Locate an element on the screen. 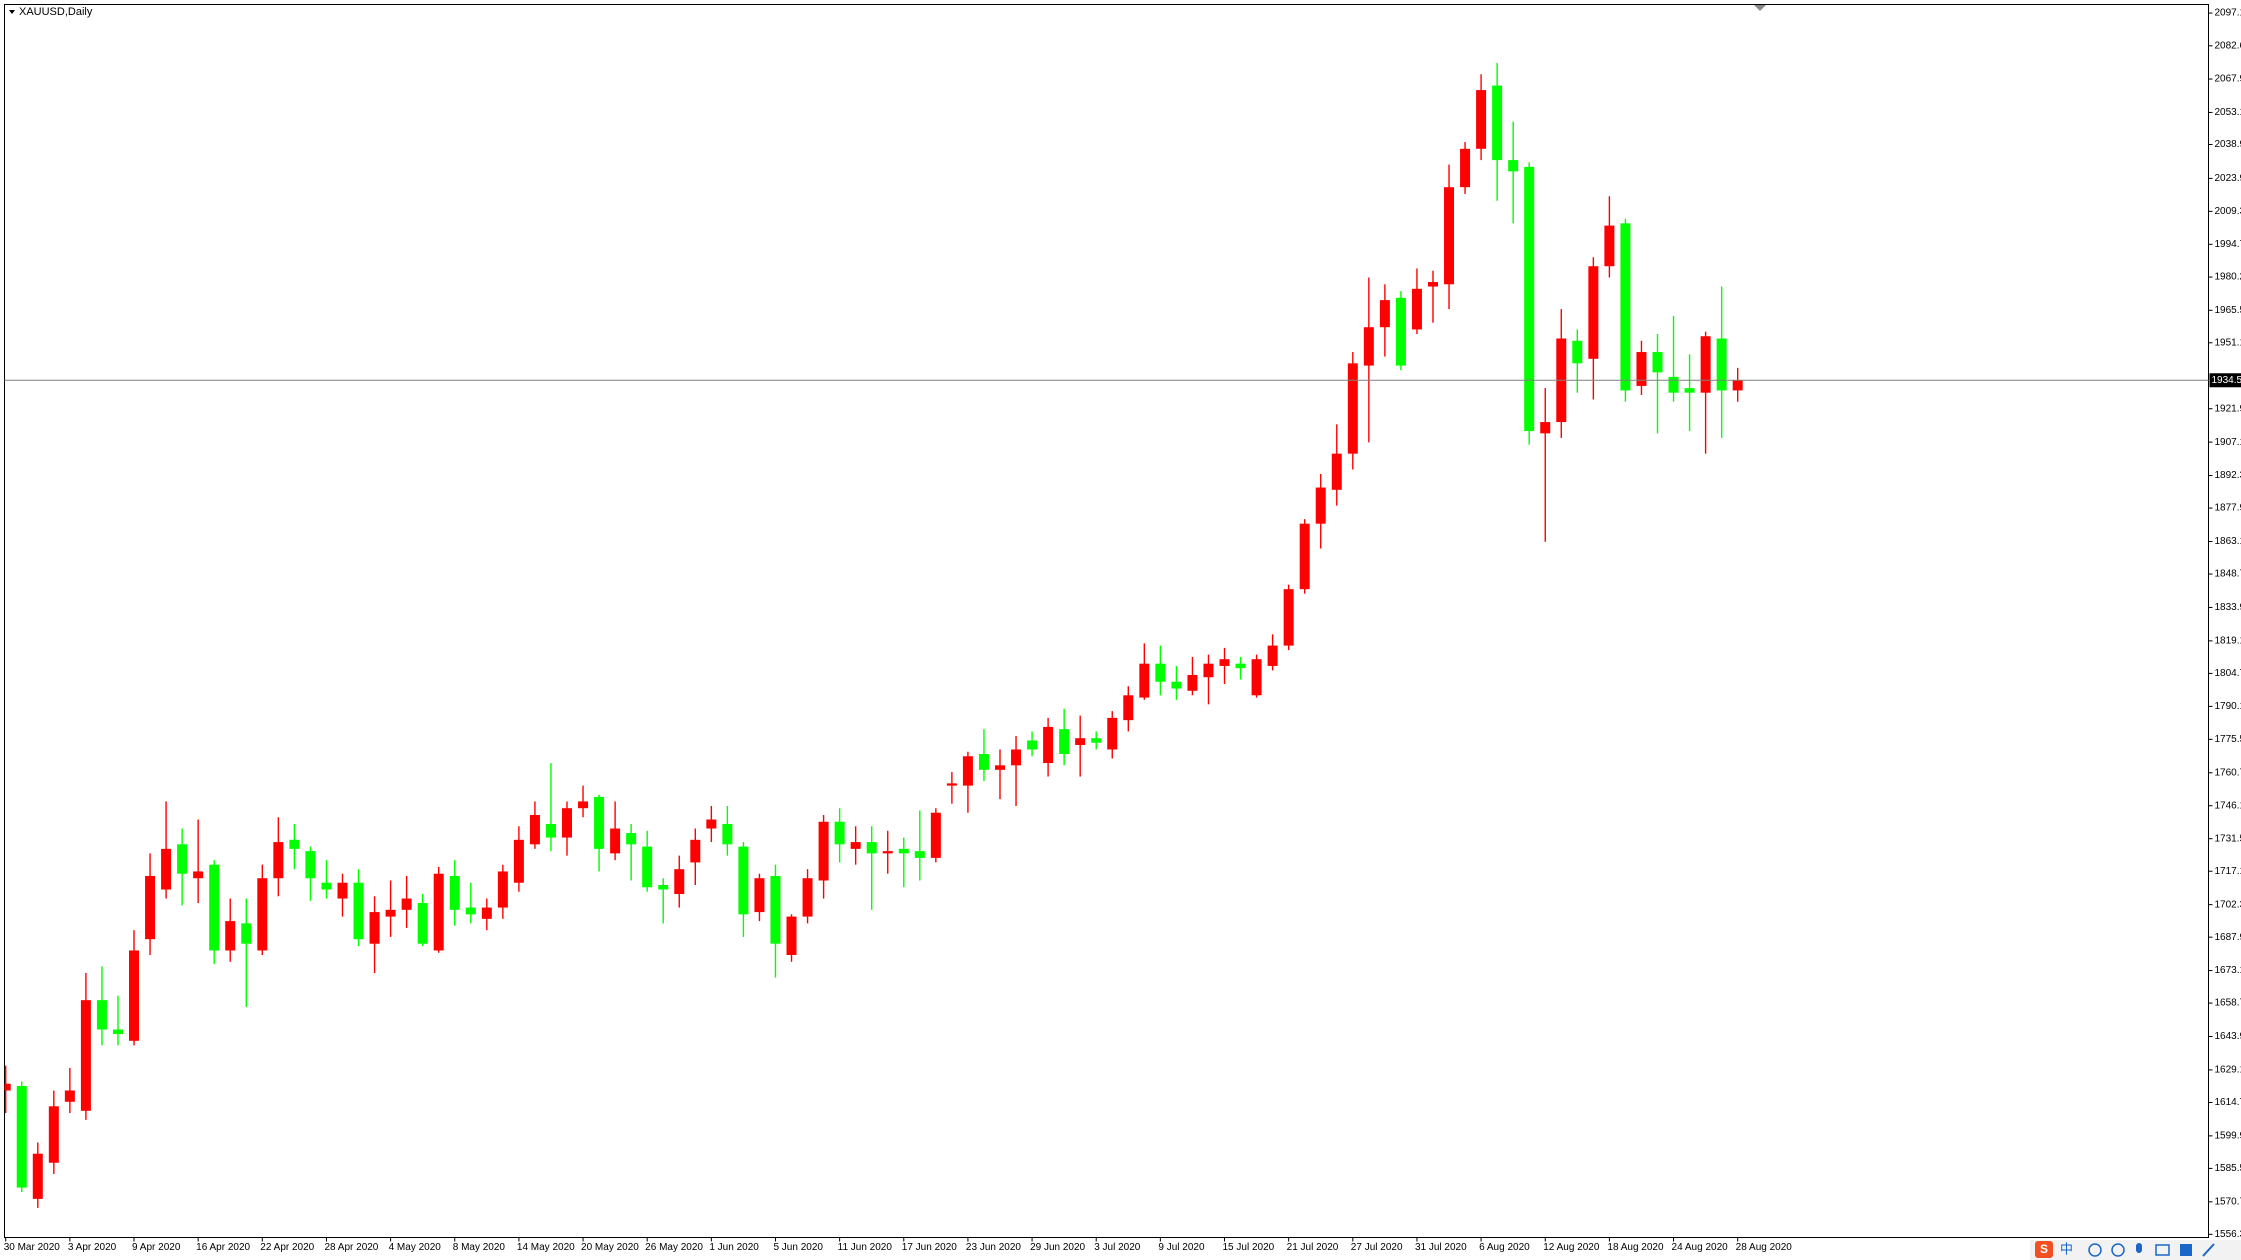 The height and width of the screenshot is (1260, 2241). x-tick-label: 11 Jun 2020 is located at coordinates (865, 1247).